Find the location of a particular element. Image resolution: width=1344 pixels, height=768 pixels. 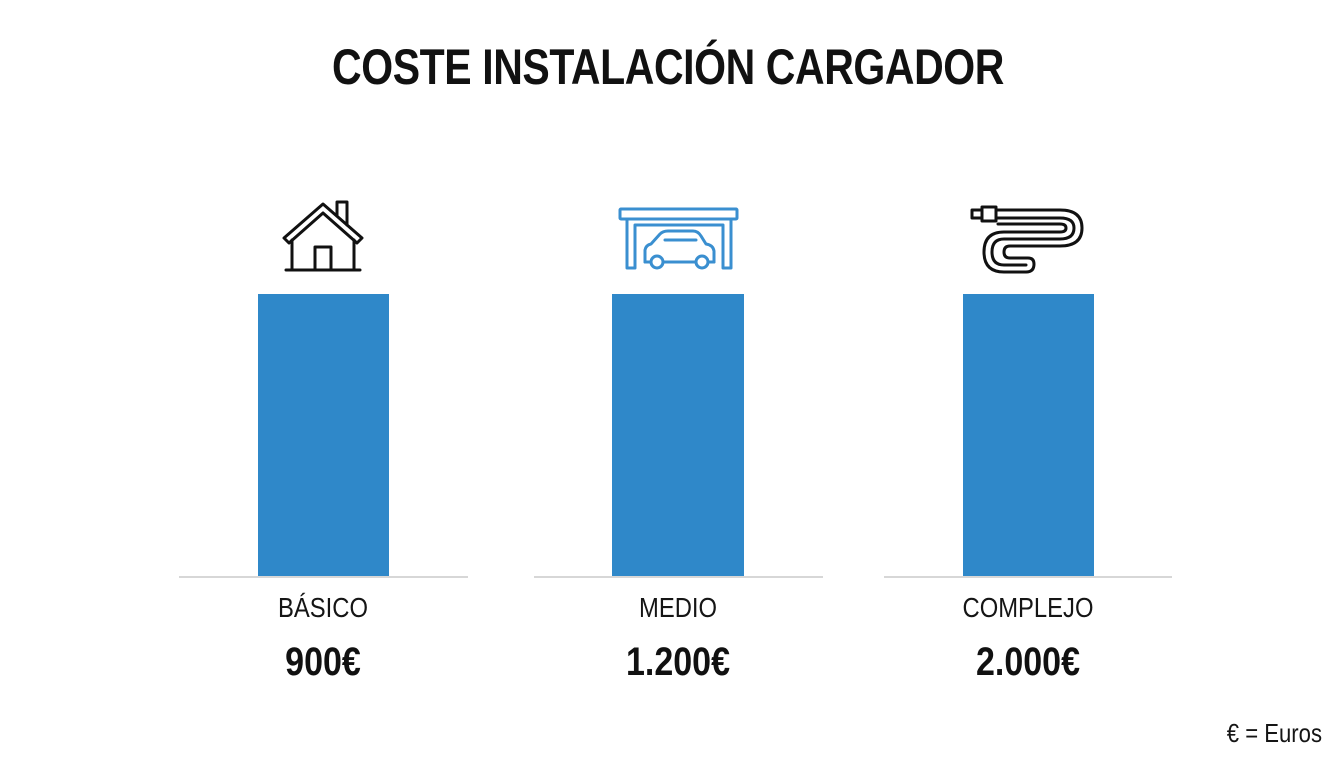

category-label: BÁSICO is located at coordinates (323, 607).